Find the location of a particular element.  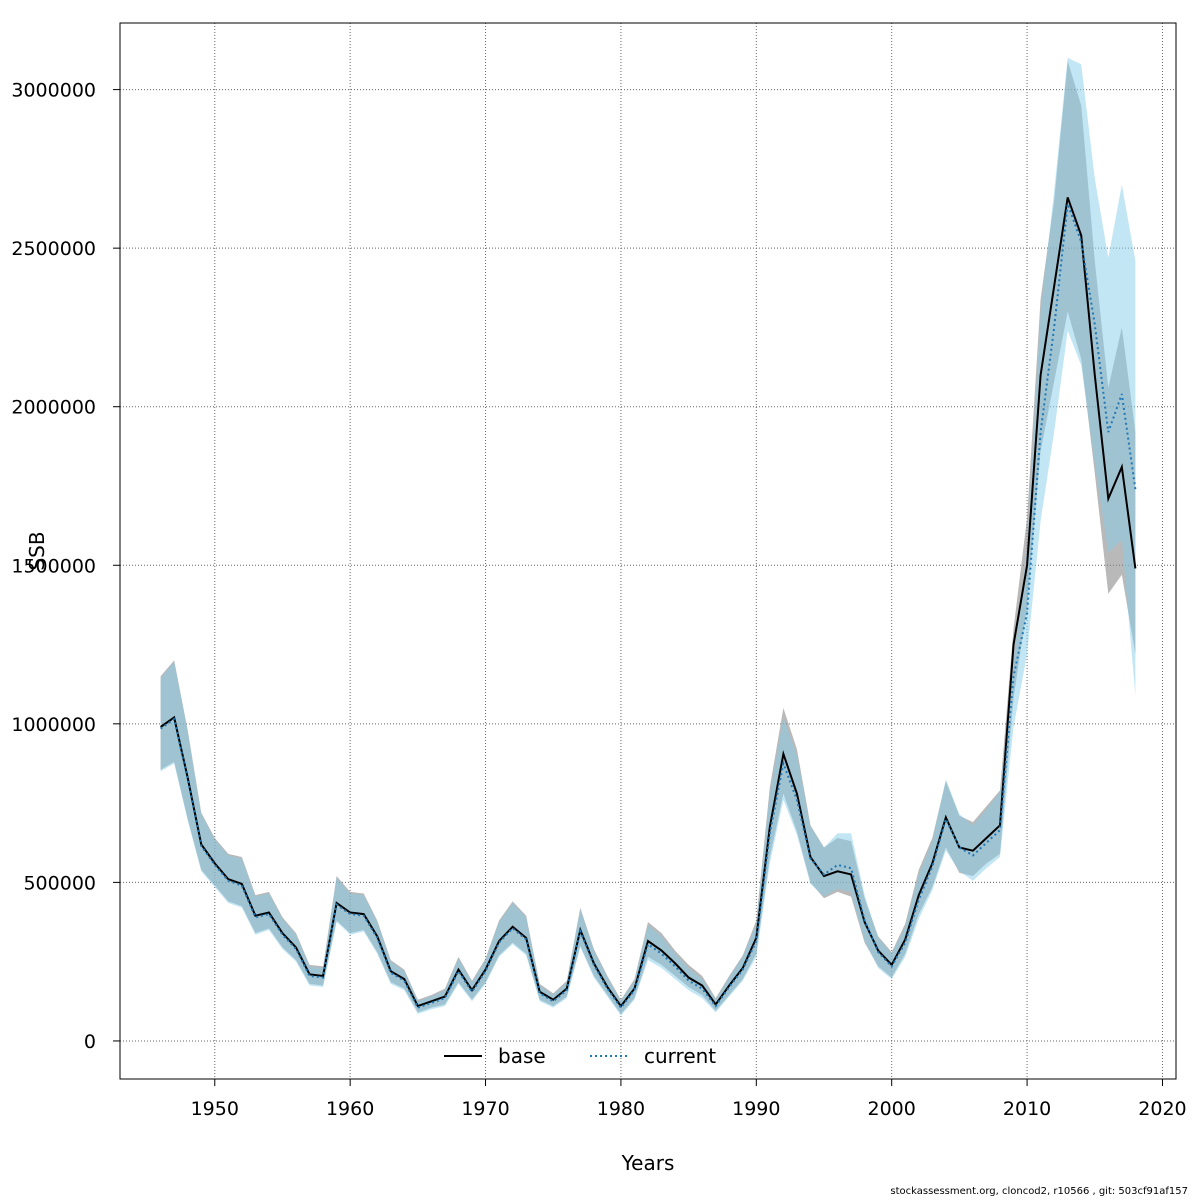

x-tick-label: 1960 is located at coordinates (350, 1109).